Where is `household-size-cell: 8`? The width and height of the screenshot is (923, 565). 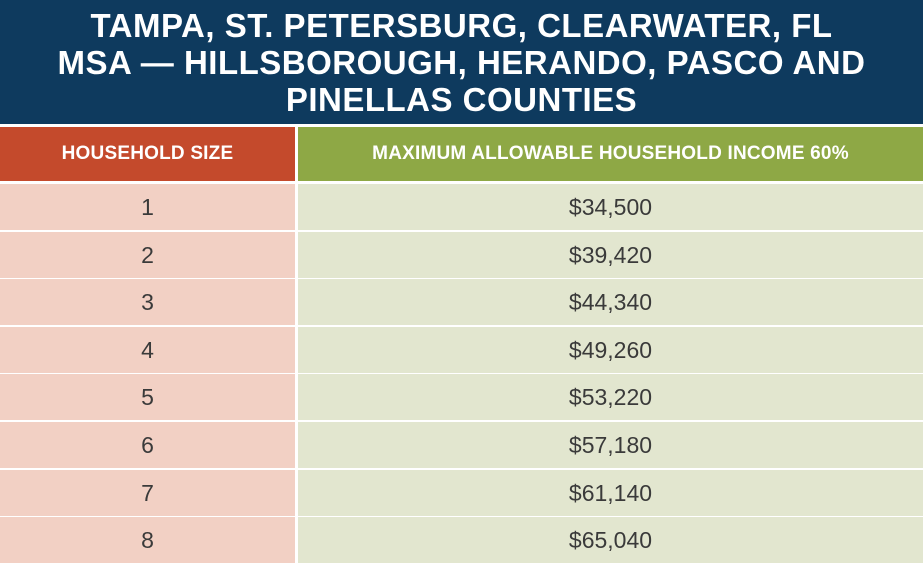 household-size-cell: 8 is located at coordinates (147, 540).